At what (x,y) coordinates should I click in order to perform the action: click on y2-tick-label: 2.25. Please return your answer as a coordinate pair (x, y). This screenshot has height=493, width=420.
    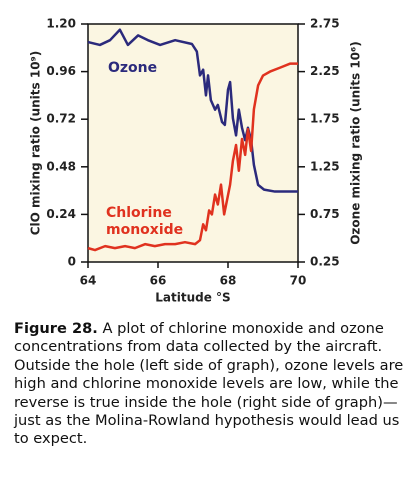
    Looking at the image, I should click on (325, 71).